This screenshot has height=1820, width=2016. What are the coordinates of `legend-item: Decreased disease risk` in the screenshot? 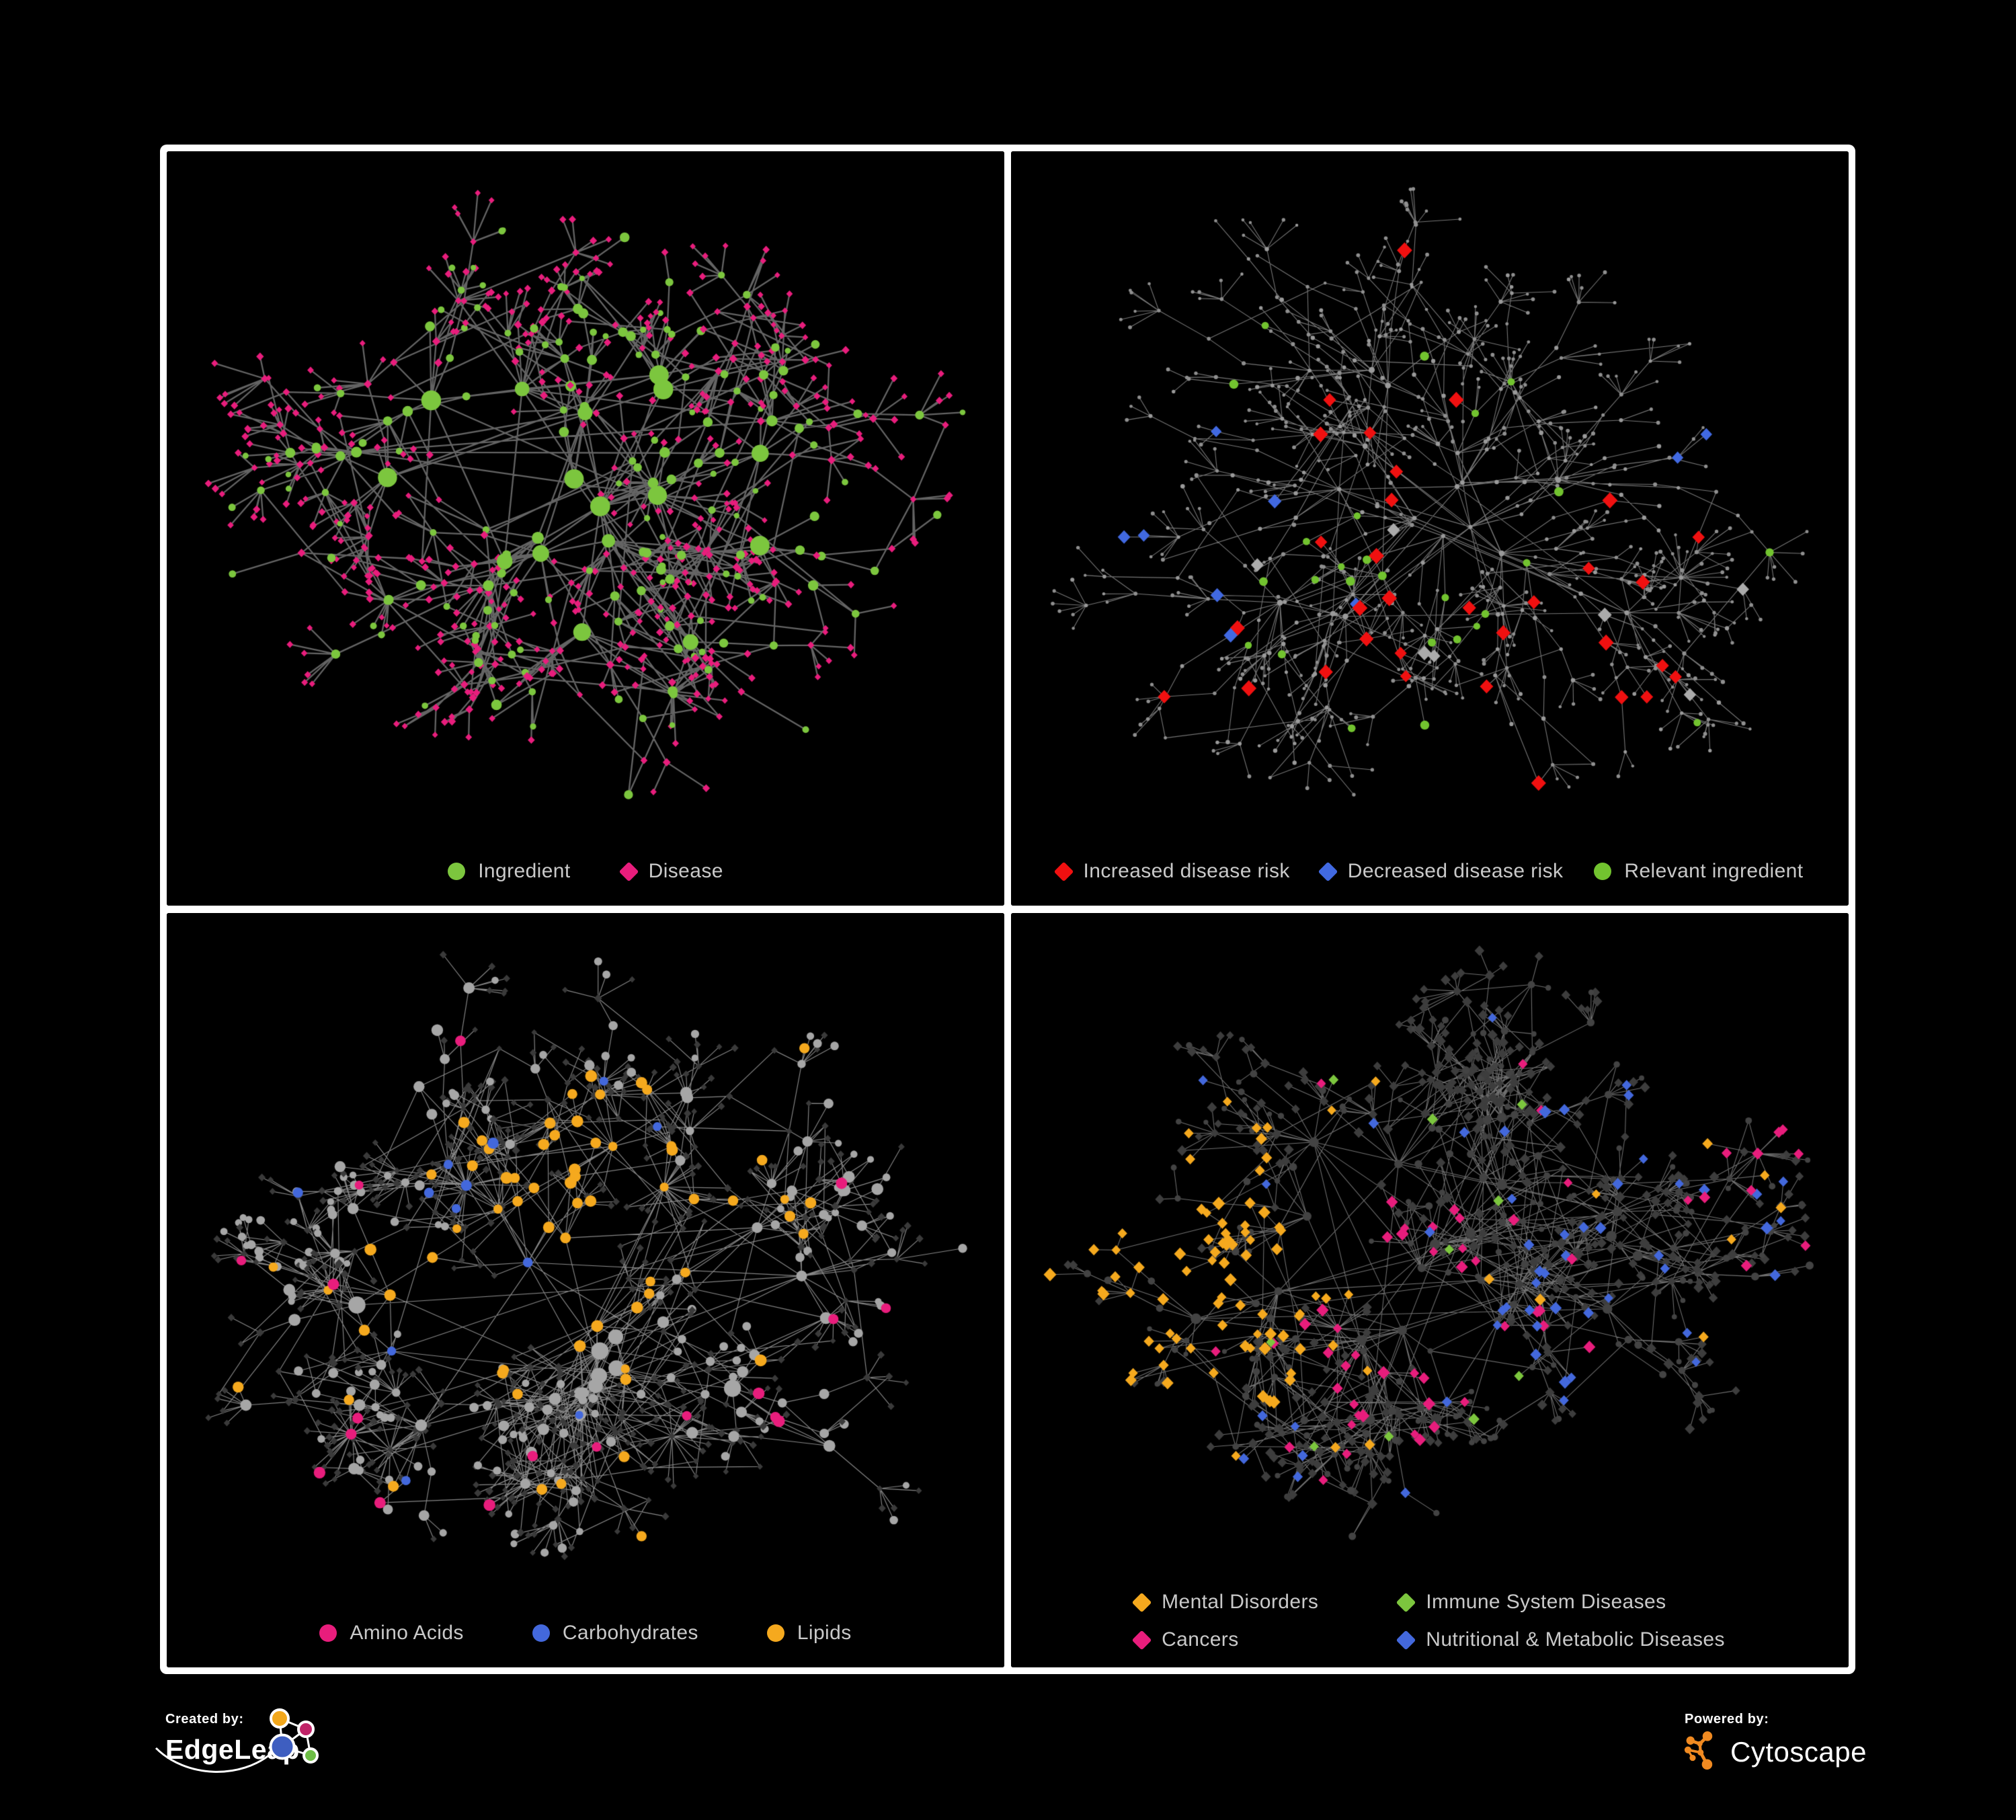 It's located at (1441, 871).